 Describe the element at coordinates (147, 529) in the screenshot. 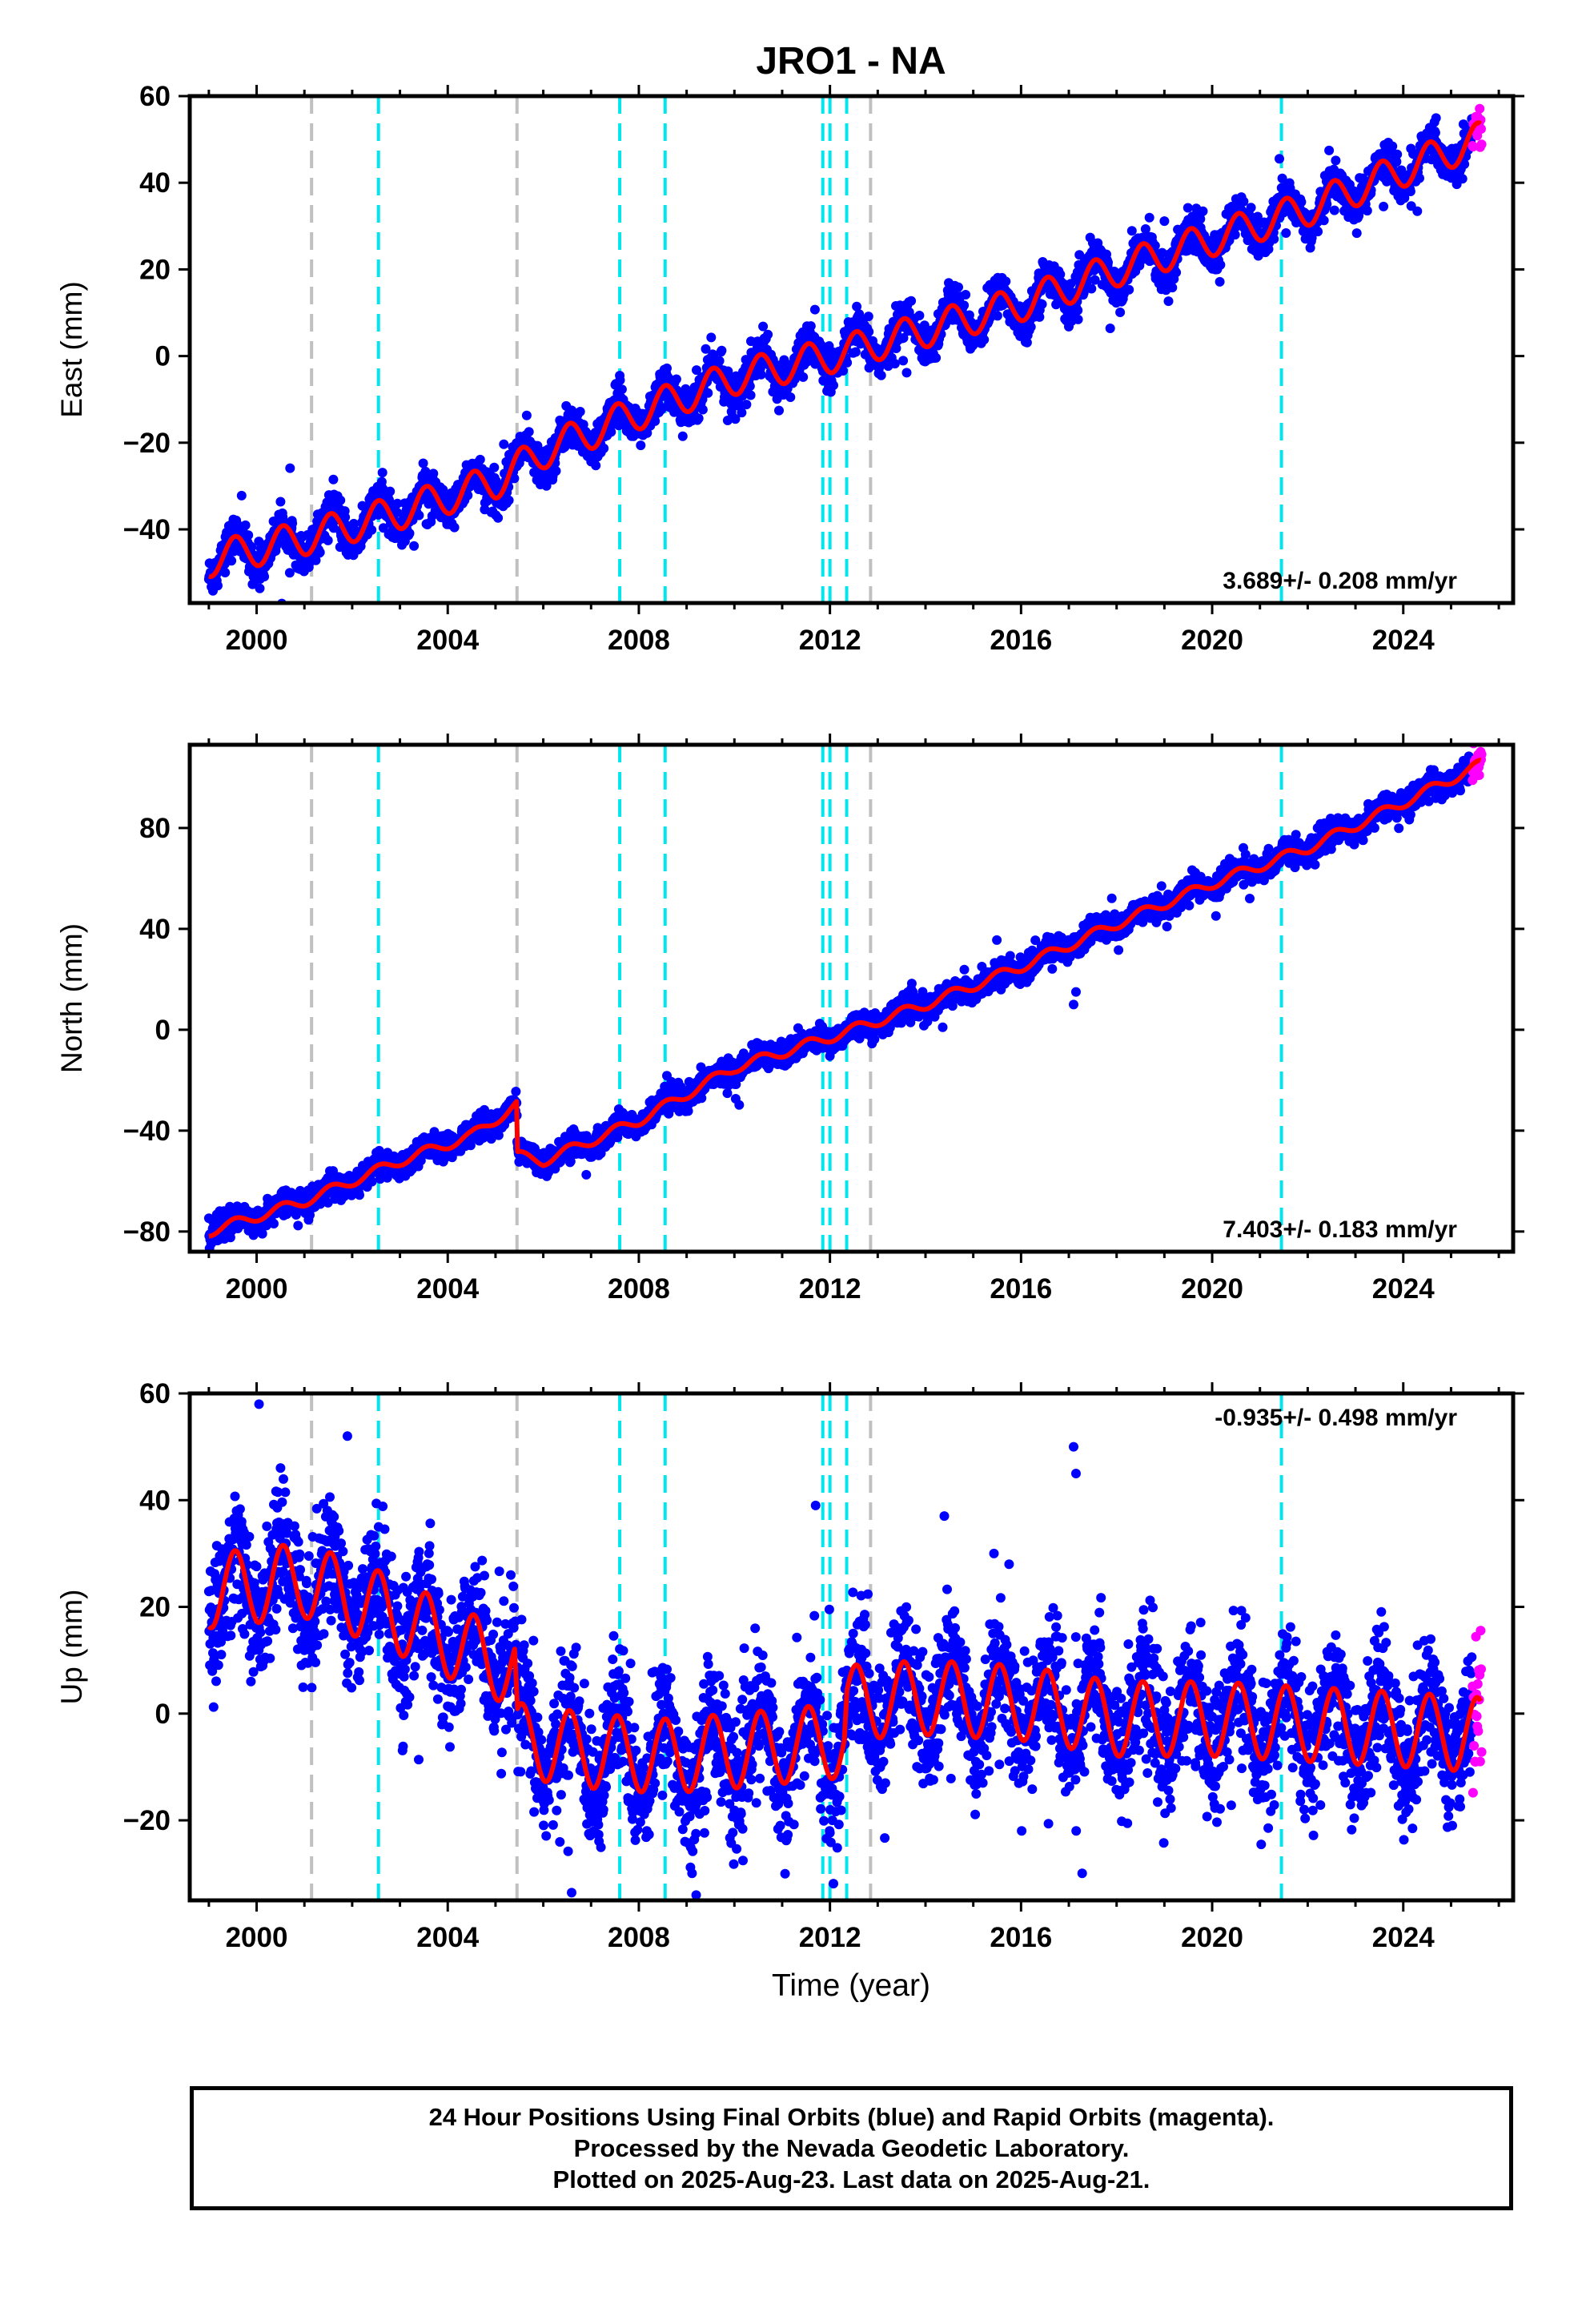

I see `y-tick-label: −40` at that location.